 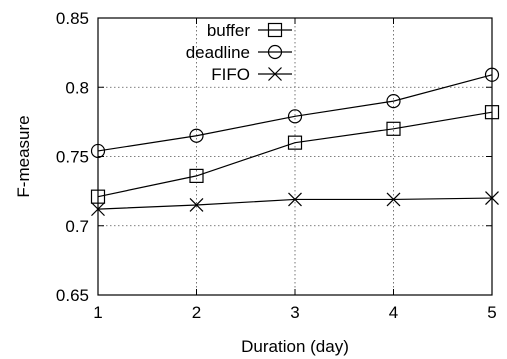 What do you see at coordinates (77, 226) in the screenshot?
I see `y-tick-label: 0.7` at bounding box center [77, 226].